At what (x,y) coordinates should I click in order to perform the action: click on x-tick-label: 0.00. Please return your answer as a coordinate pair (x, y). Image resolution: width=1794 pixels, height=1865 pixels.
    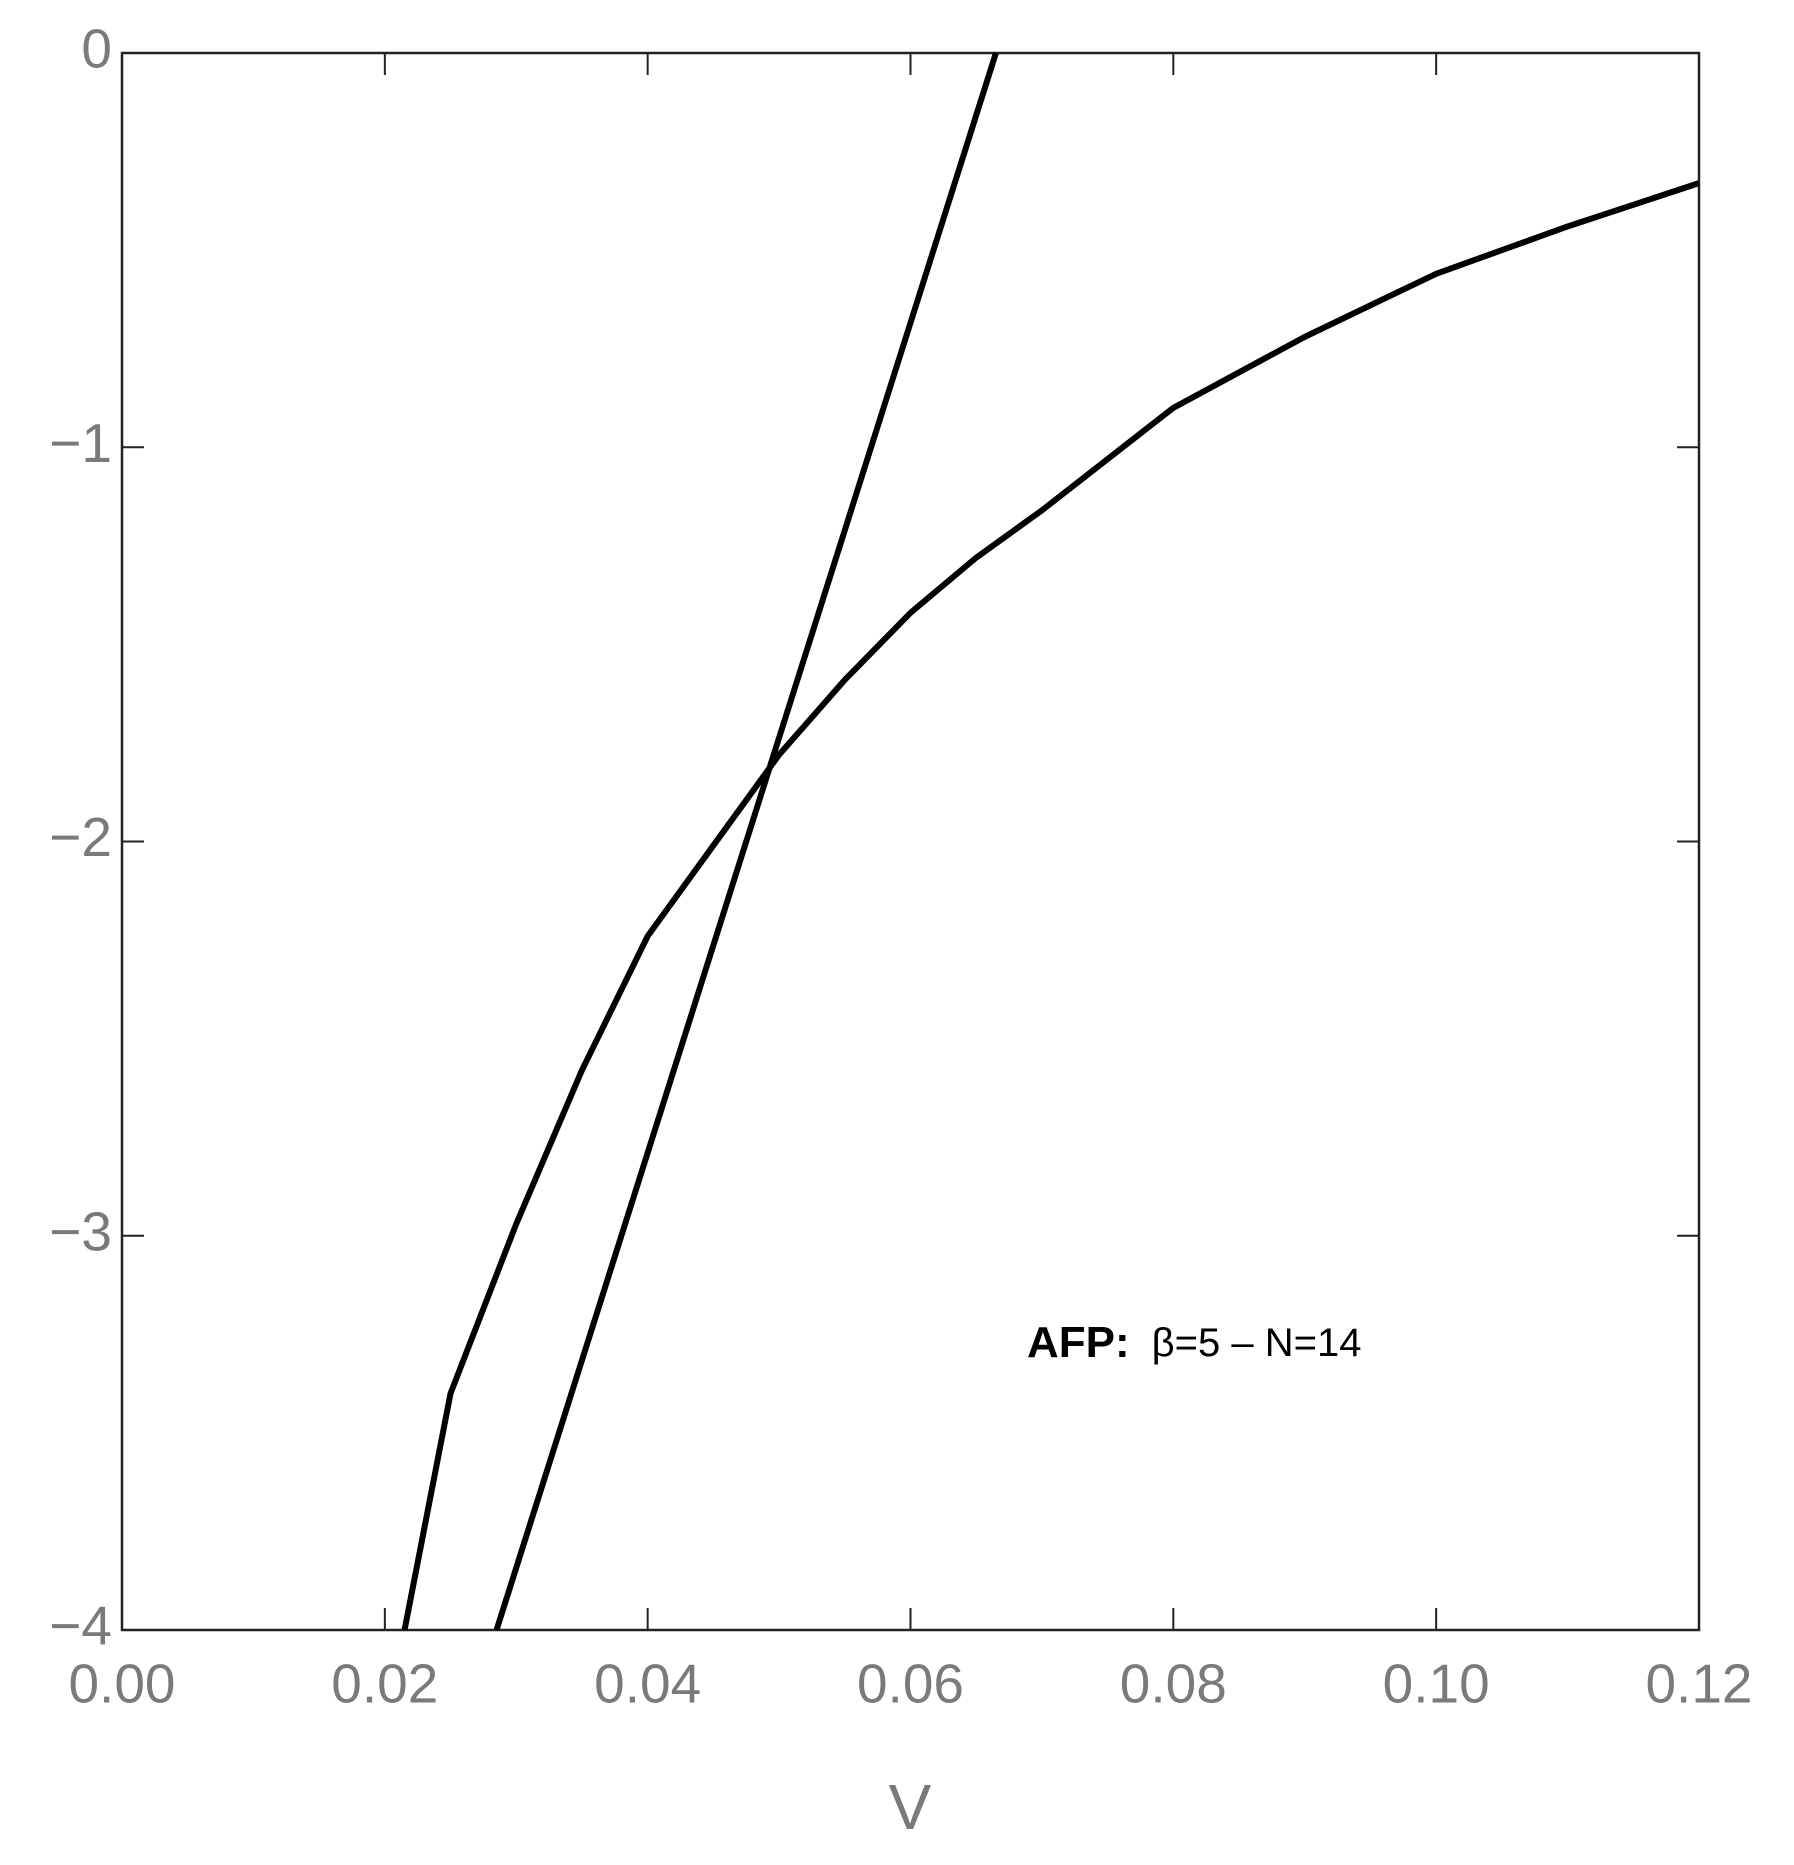
    Looking at the image, I should click on (121, 1684).